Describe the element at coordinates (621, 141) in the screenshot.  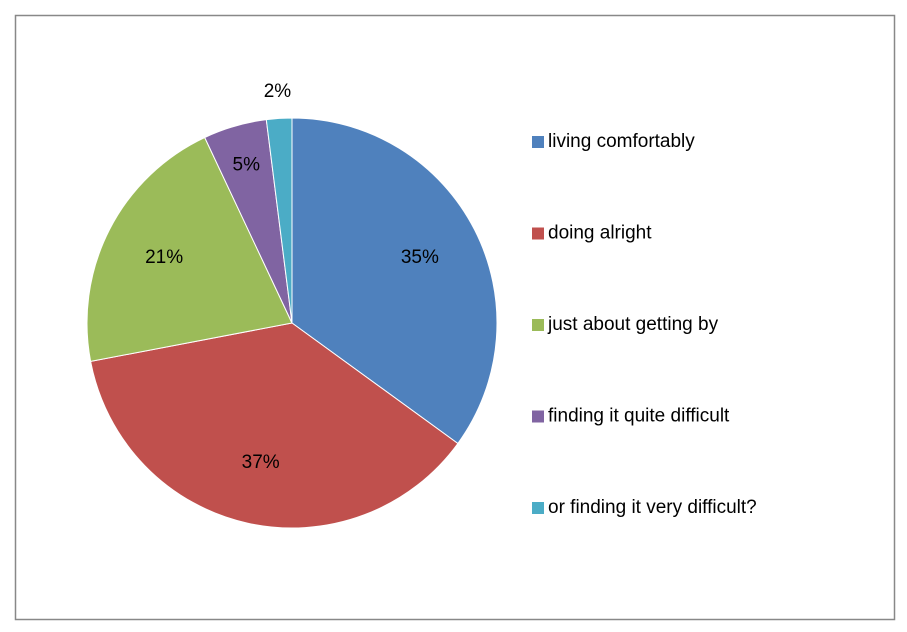
I see `legend-label: living comfortably` at that location.